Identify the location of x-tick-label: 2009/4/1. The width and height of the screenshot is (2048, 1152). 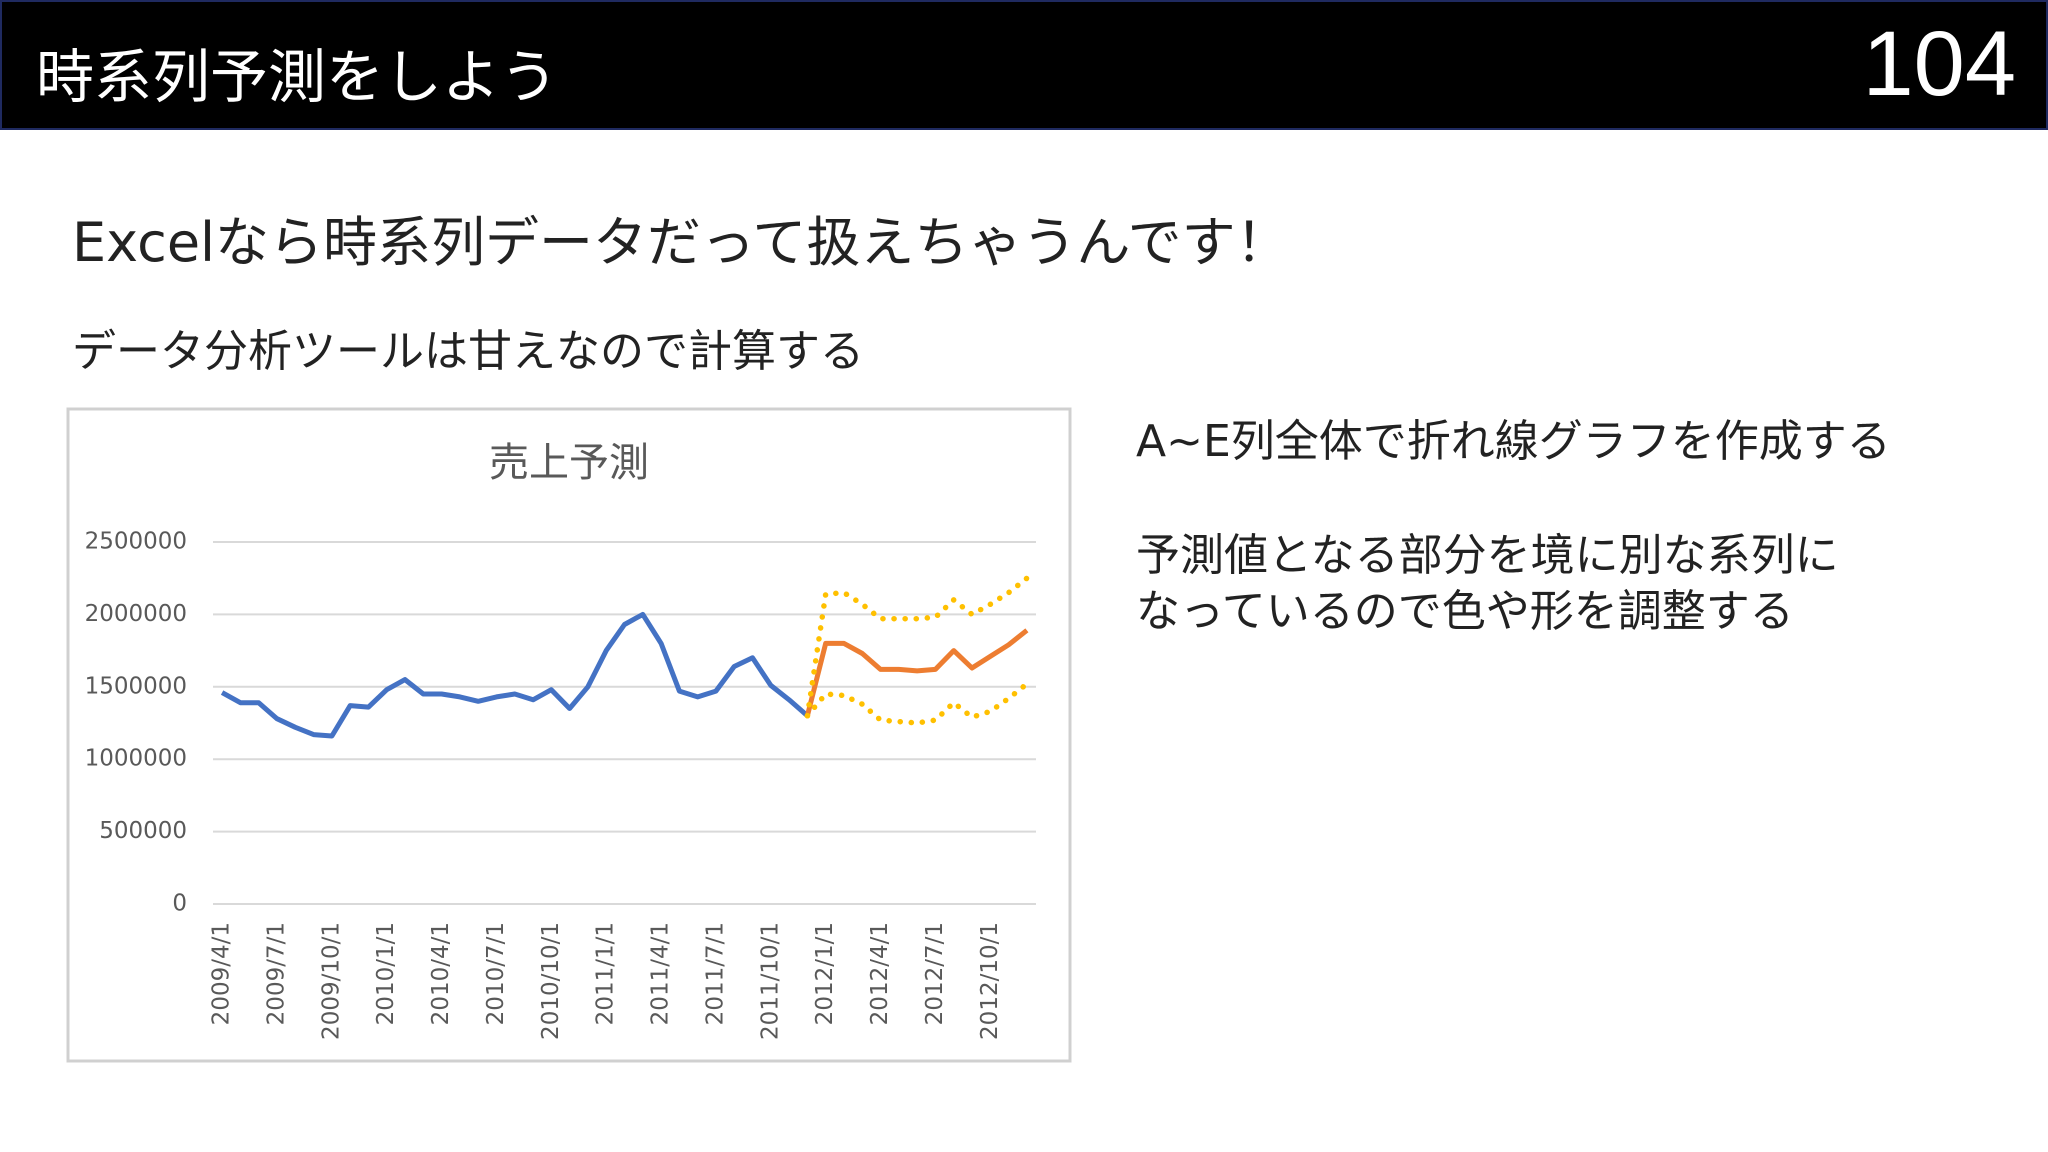
(222, 973).